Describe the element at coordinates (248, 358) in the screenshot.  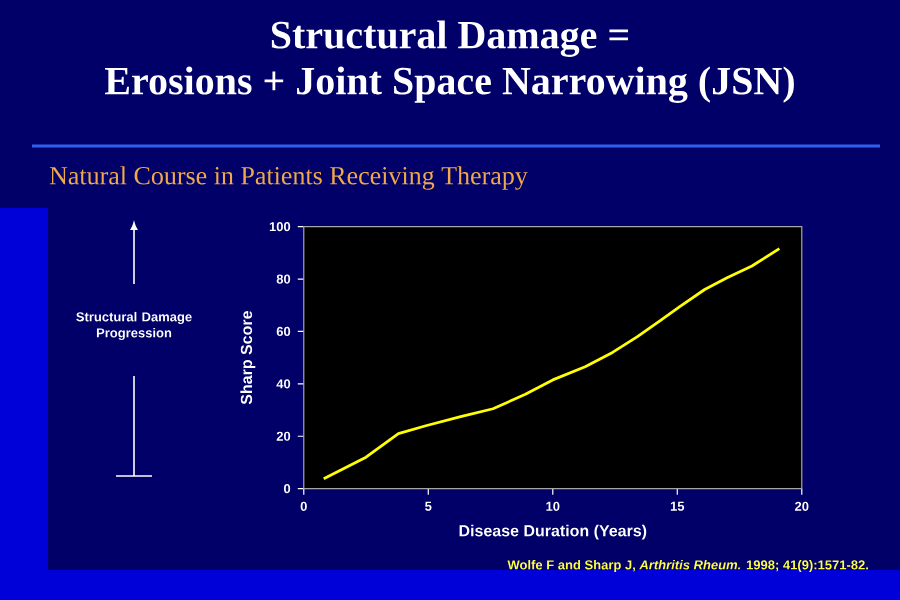
I see `y-axis-title: Sharp Score` at that location.